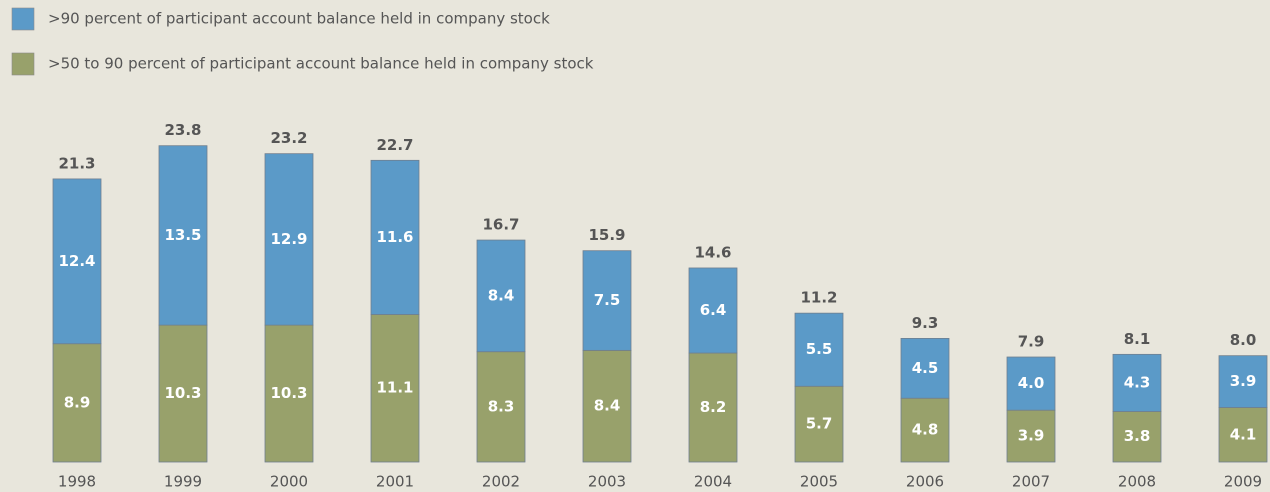  I want to click on segment-label: 3.8, so click(1137, 436).